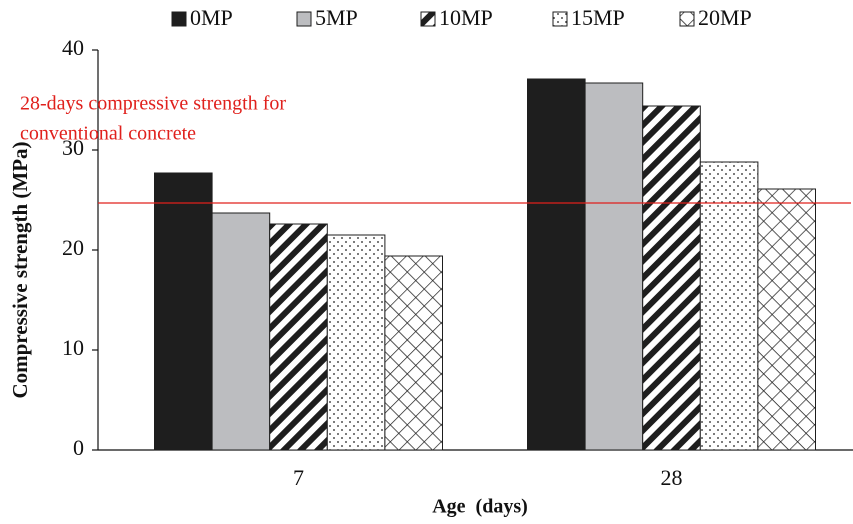 This screenshot has width=853, height=524. Describe the element at coordinates (73, 247) in the screenshot. I see `y-tick-label: 20` at that location.